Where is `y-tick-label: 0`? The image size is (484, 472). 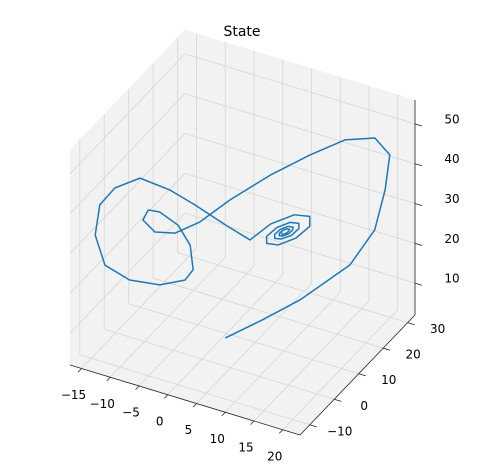
y-tick-label: 0 is located at coordinates (364, 406).